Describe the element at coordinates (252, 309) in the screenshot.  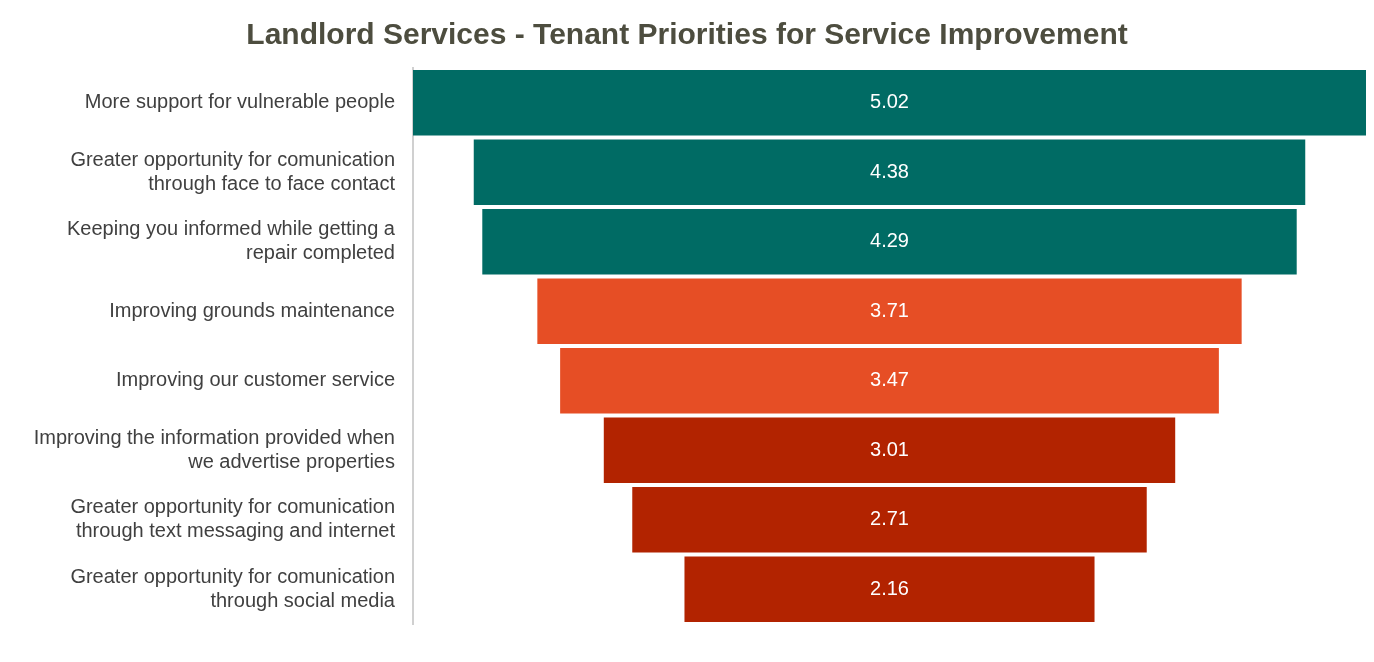
I see `category-label: Improving grounds maintenance` at that location.